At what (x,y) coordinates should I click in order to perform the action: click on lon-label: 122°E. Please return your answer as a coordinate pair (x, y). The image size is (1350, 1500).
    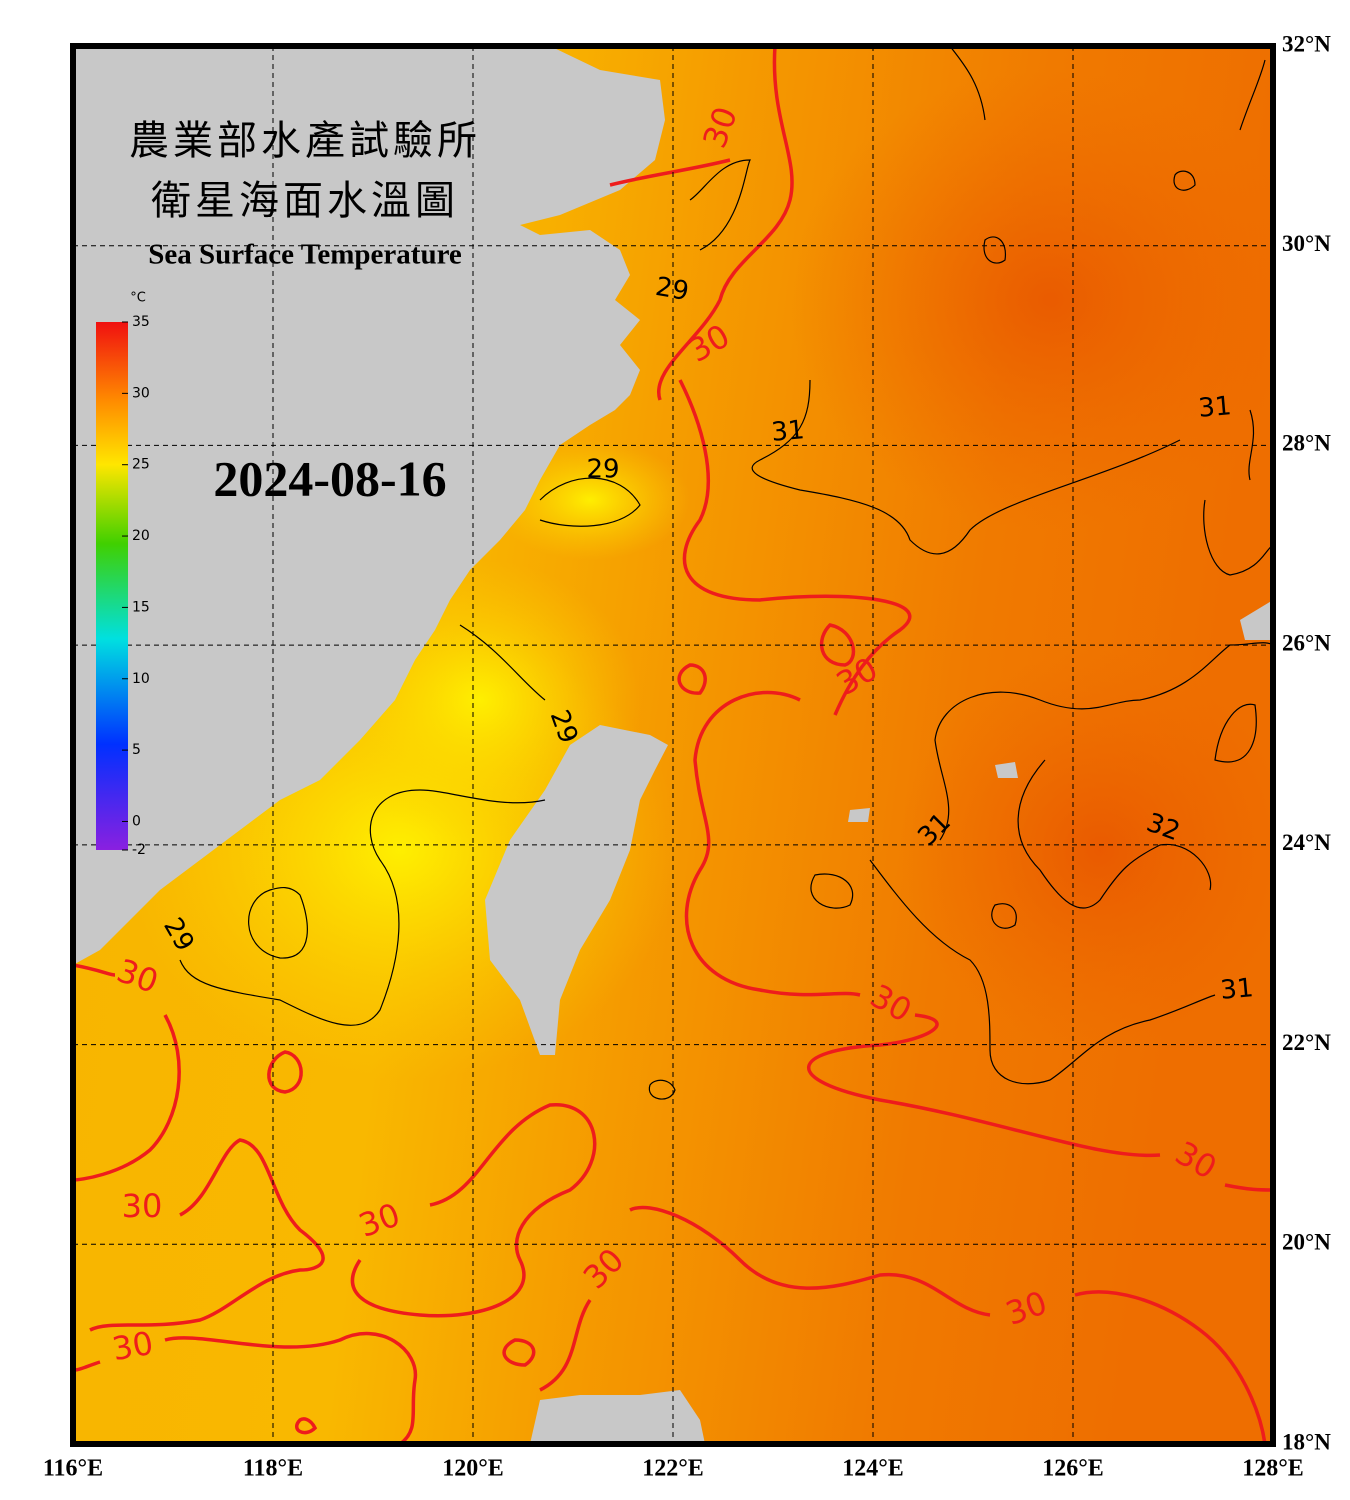
    Looking at the image, I should click on (673, 1469).